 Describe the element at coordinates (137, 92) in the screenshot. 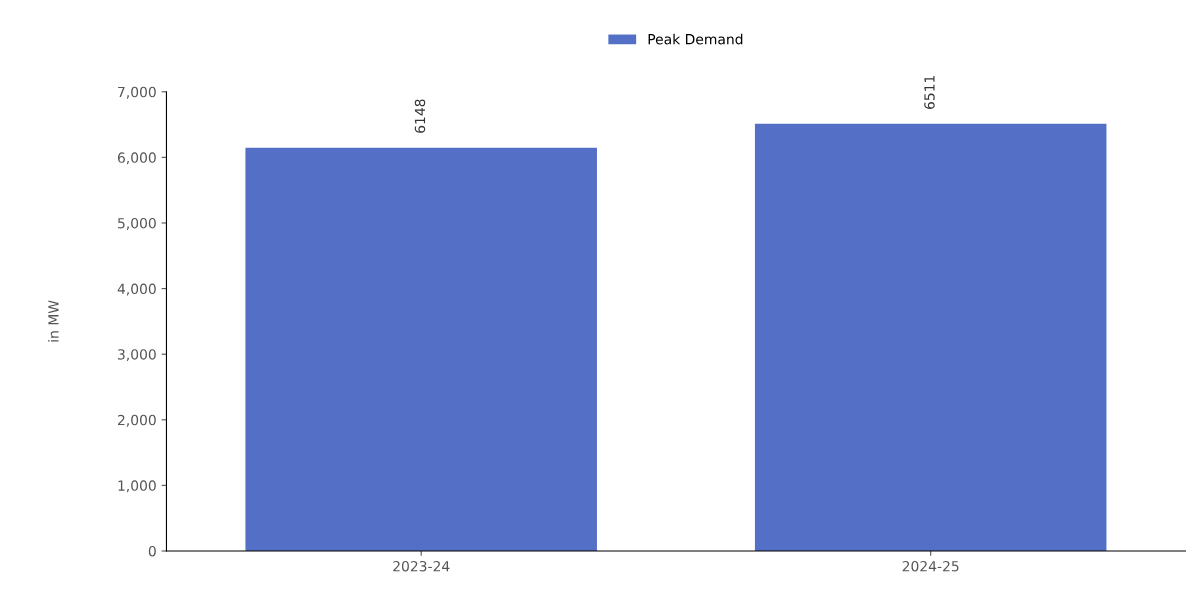

I see `y-tick-label: 7,000` at that location.